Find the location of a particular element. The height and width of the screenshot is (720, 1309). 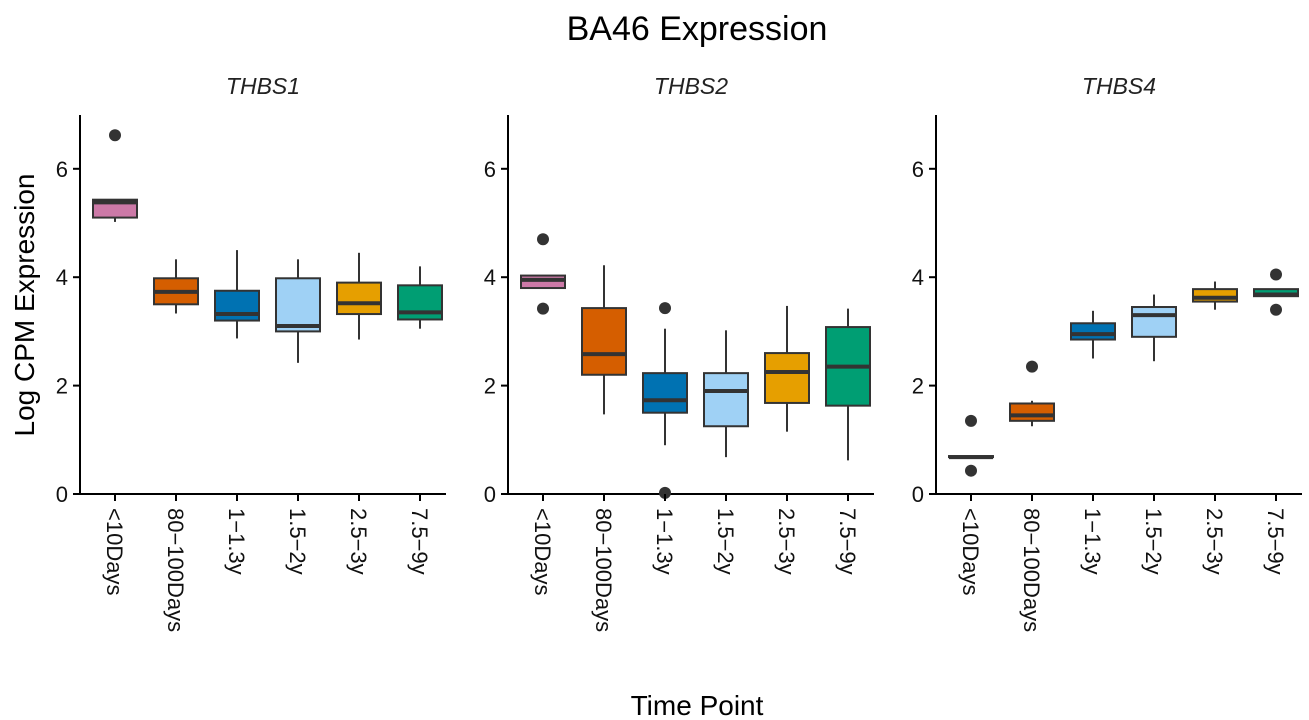

chart-title: BA46 Expression is located at coordinates (697, 29).